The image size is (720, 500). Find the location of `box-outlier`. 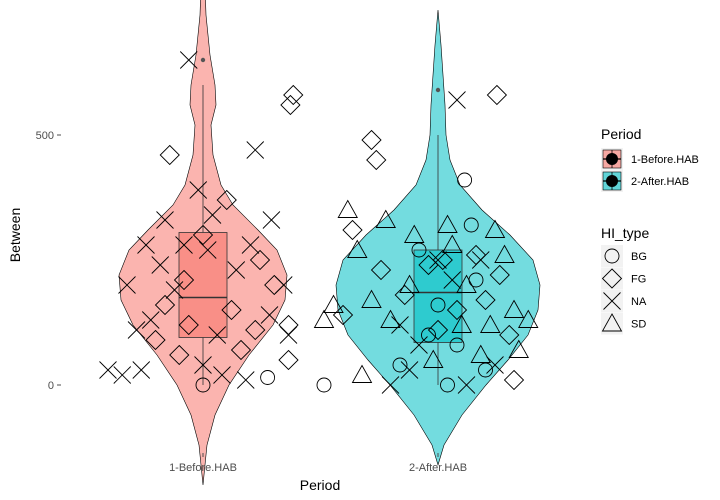

box-outlier is located at coordinates (203, 60).